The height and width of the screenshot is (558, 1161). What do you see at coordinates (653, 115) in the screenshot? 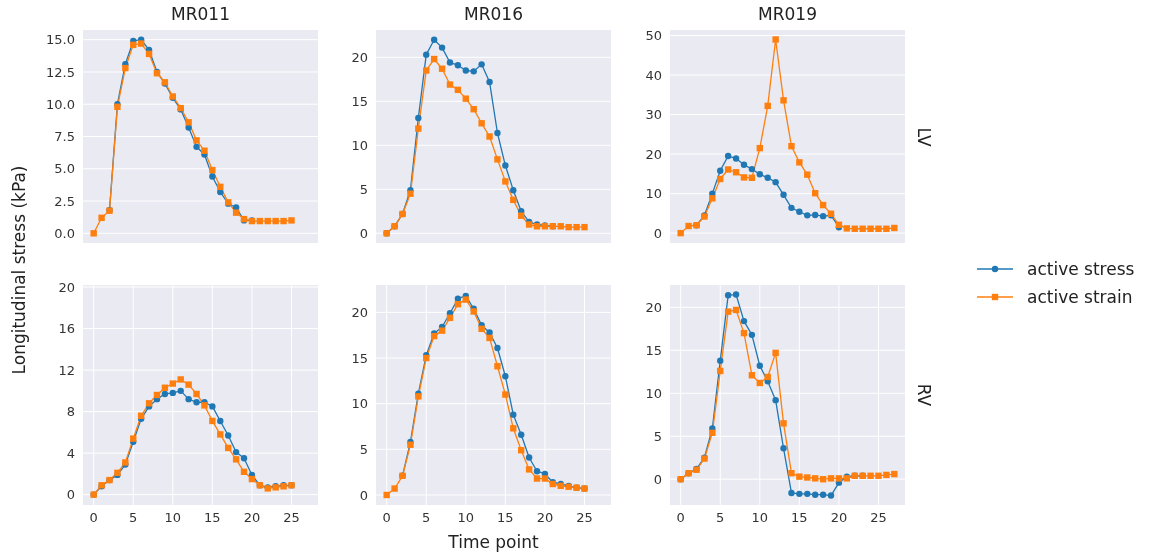
I see `y-tick-label: 30` at bounding box center [653, 115].